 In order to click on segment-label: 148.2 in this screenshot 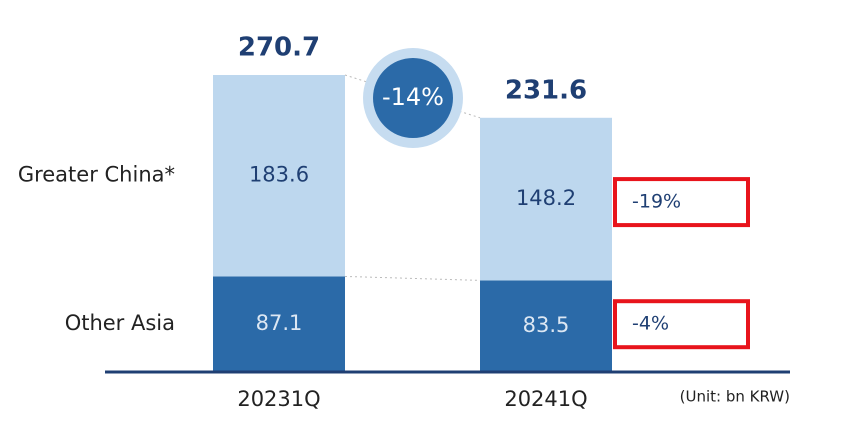, I will do `click(546, 198)`.